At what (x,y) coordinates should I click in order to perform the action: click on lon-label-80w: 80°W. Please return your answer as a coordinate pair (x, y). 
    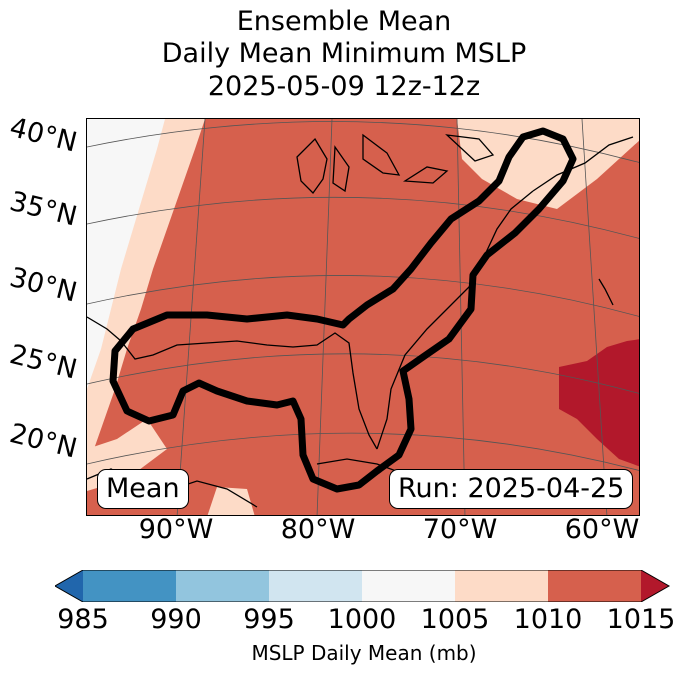
    Looking at the image, I should click on (318, 529).